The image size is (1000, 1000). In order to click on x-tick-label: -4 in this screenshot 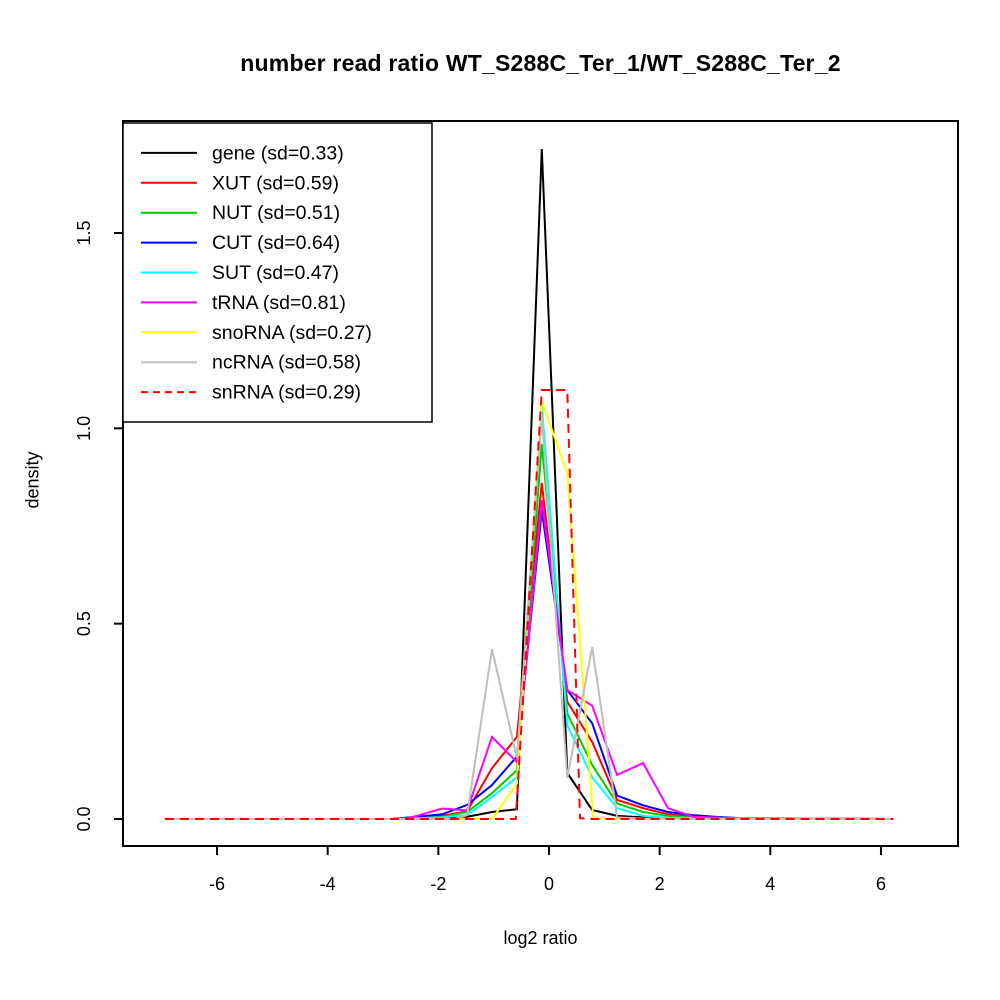, I will do `click(328, 884)`.